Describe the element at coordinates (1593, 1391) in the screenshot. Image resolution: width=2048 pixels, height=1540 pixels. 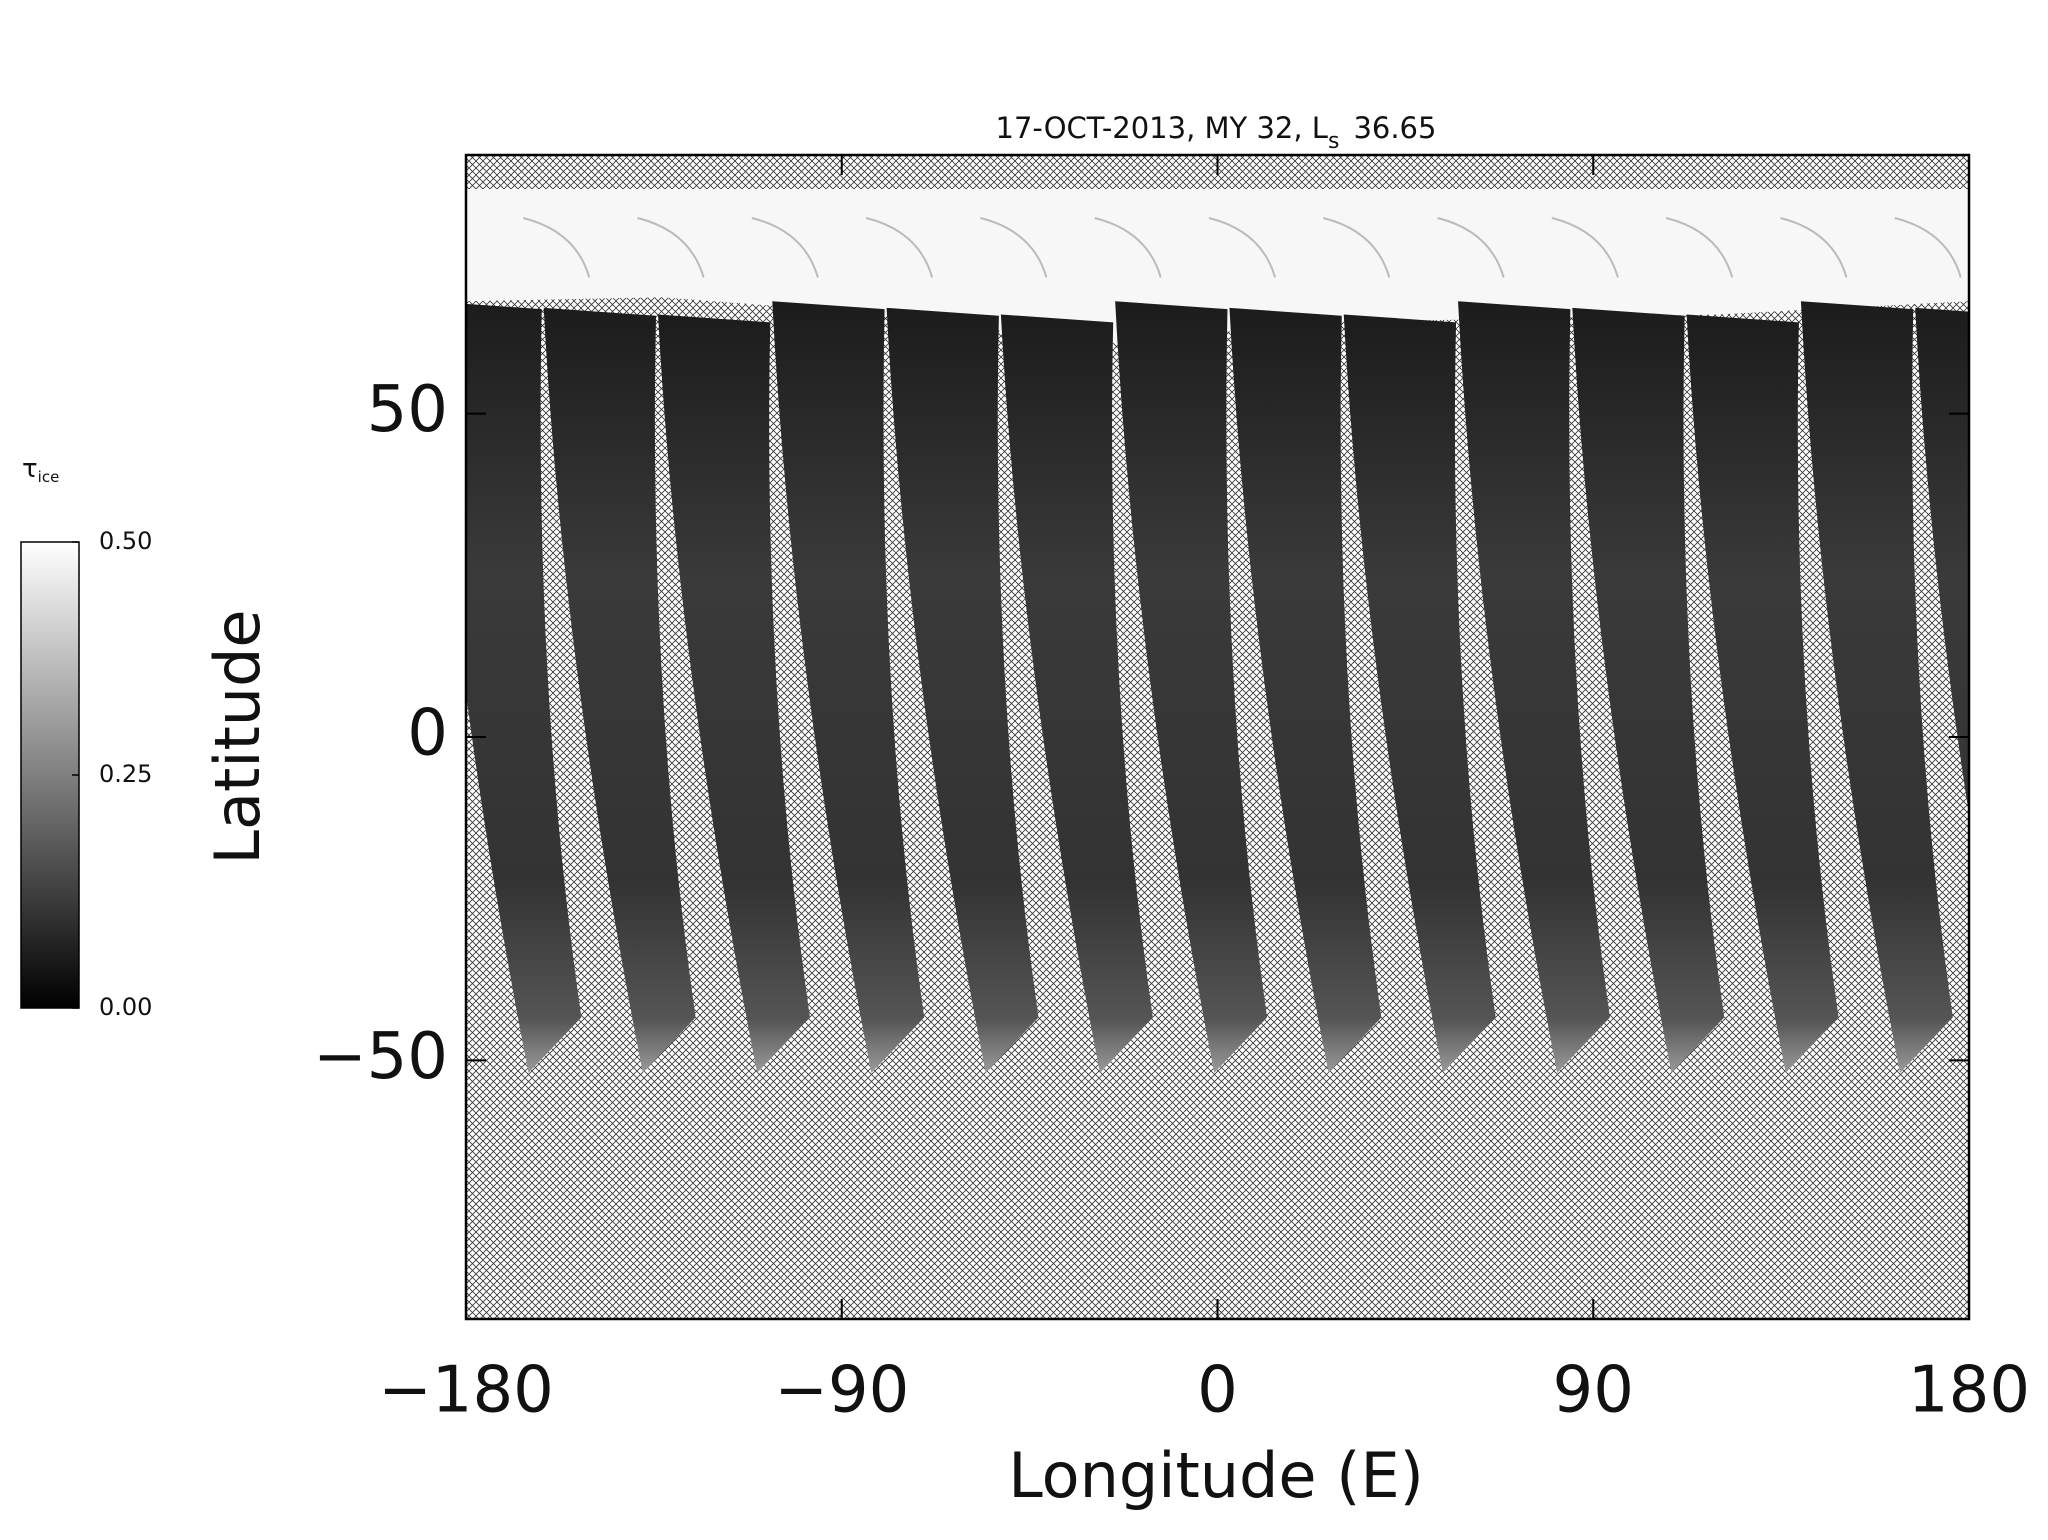
I see `x-tick-label: 90` at that location.